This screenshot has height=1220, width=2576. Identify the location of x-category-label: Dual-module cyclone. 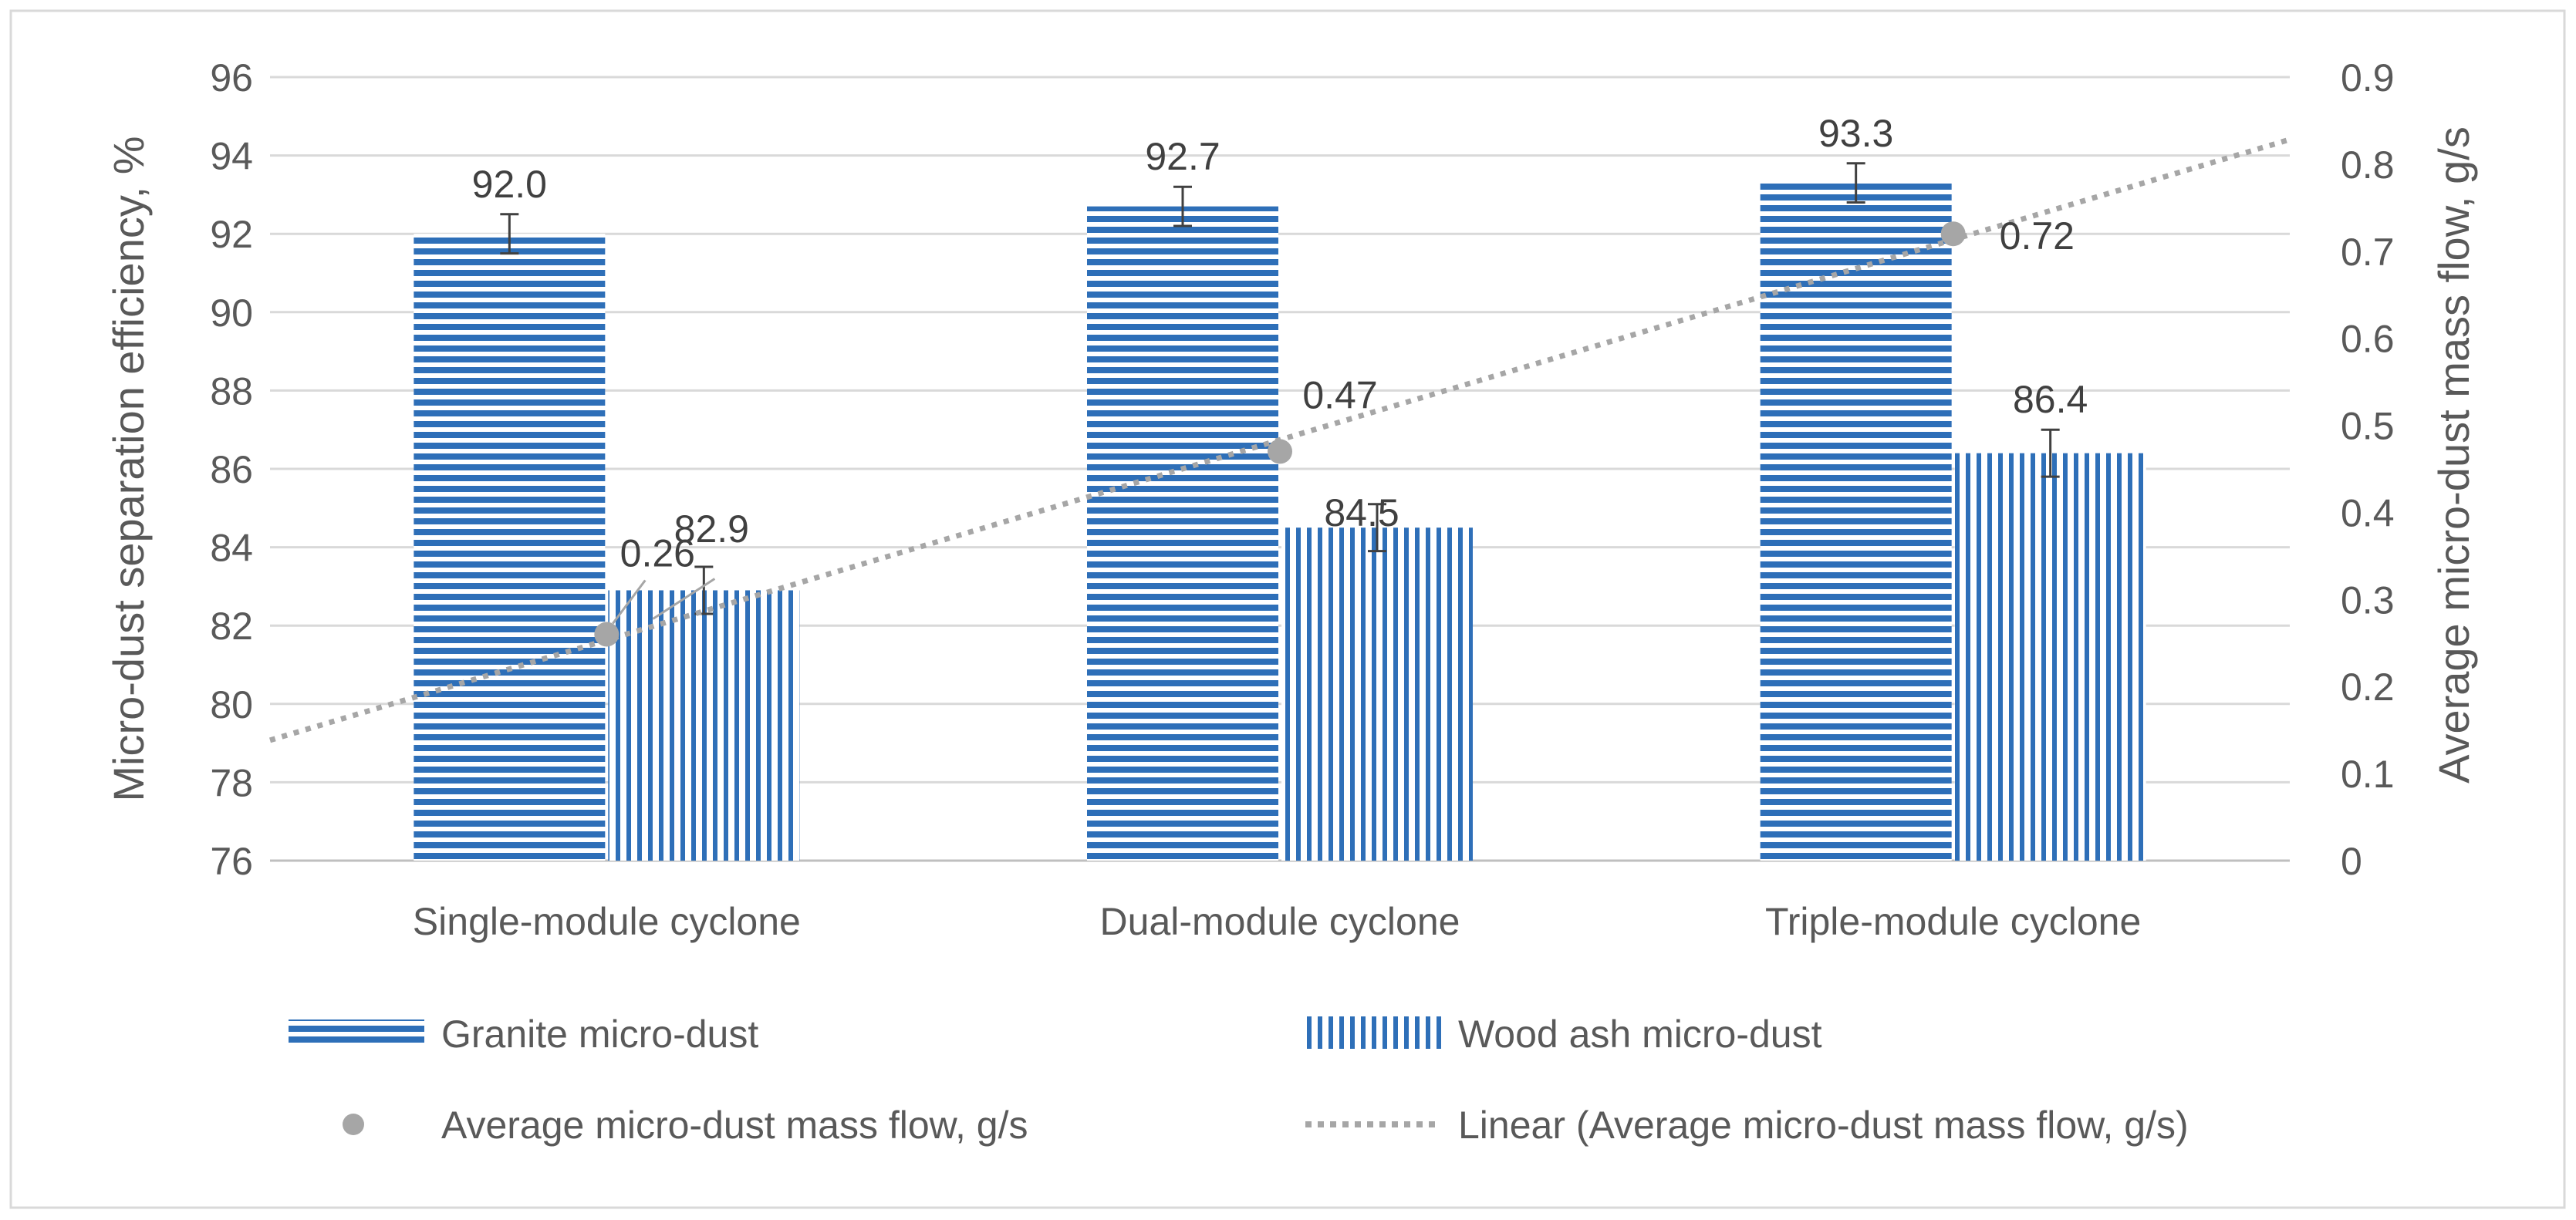
(1280, 921).